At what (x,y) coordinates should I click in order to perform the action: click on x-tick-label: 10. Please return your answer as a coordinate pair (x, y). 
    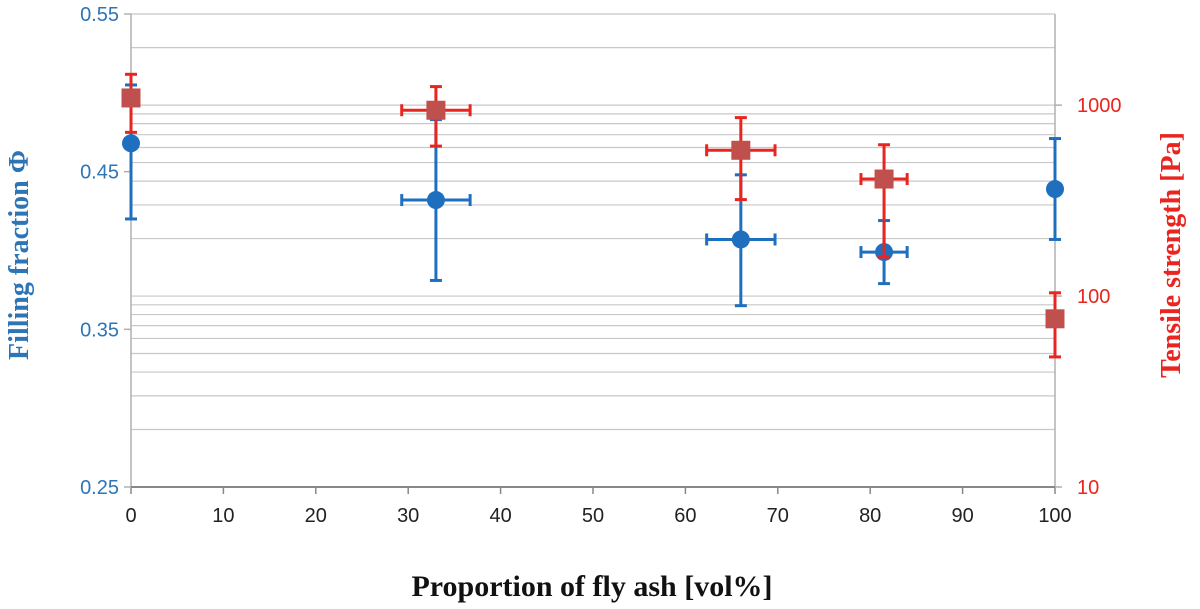
    Looking at the image, I should click on (223, 516).